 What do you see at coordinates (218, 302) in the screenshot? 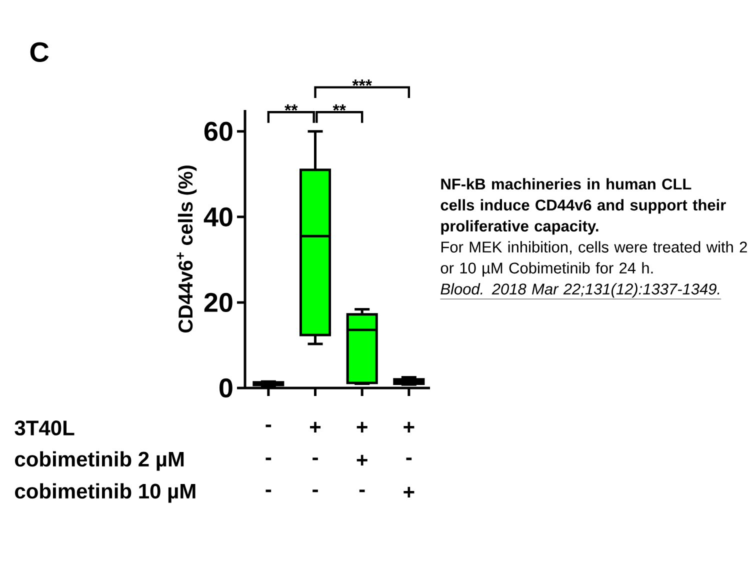
I see `y-tick-label: 20` at bounding box center [218, 302].